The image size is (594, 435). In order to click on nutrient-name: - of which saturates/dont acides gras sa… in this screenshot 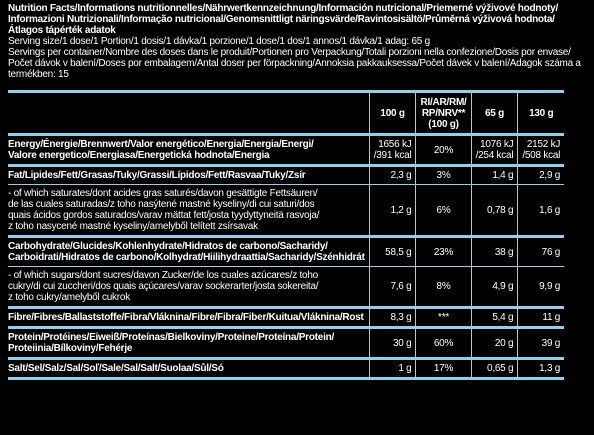, I will do `click(189, 210)`.